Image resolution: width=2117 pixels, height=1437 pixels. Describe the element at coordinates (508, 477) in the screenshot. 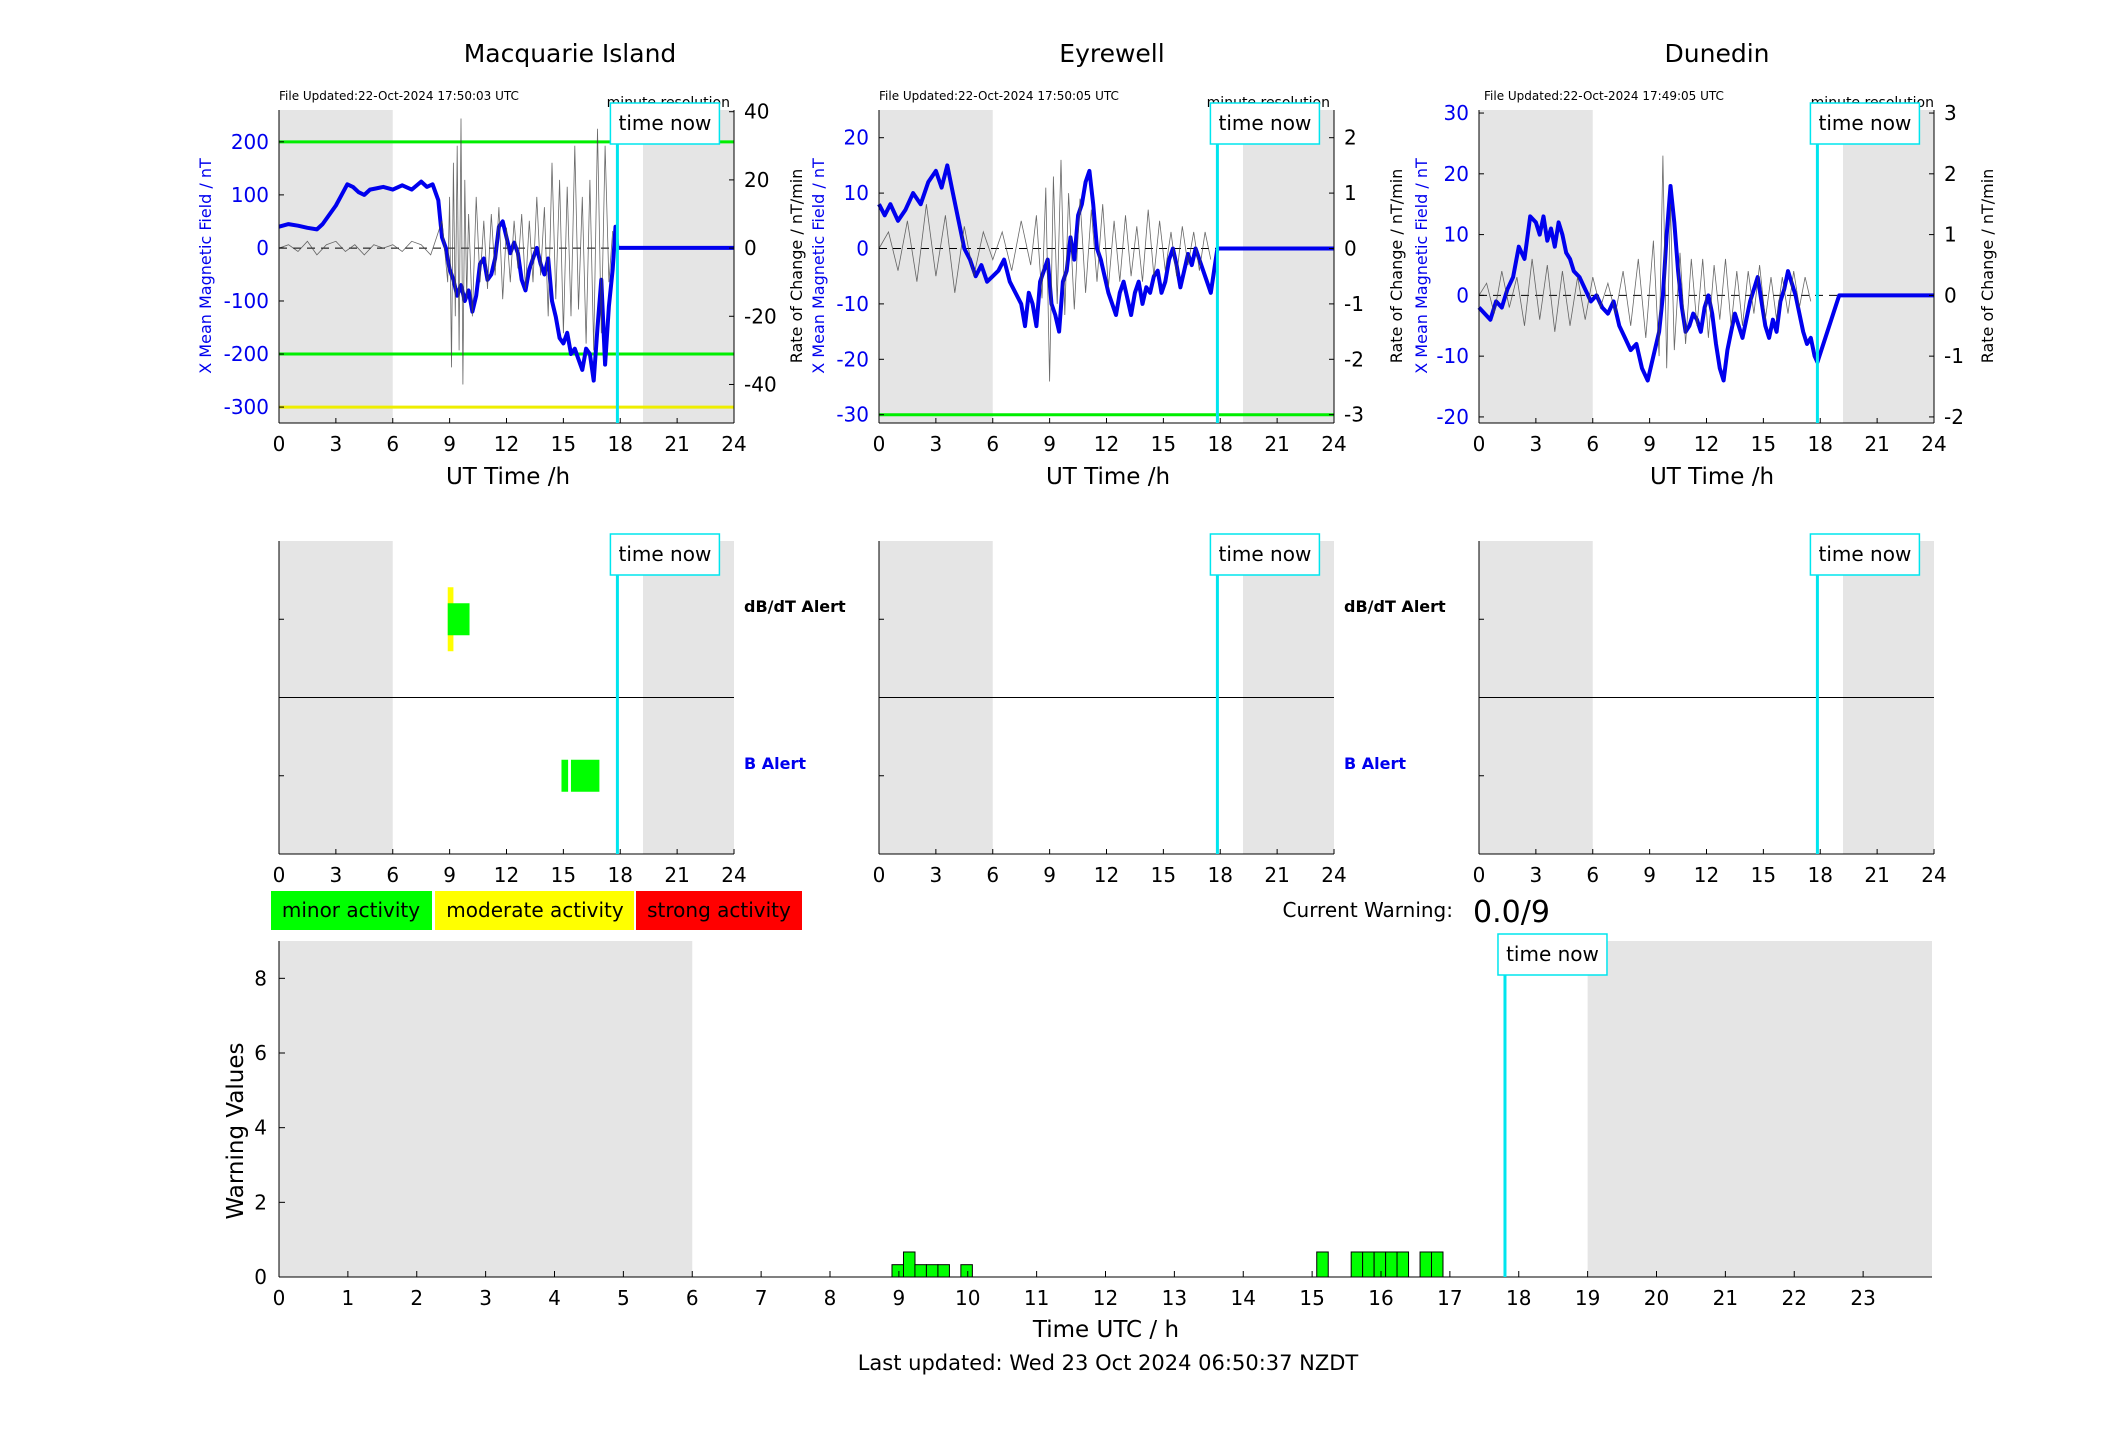

I see `x-axis-label: UT Time /h` at that location.